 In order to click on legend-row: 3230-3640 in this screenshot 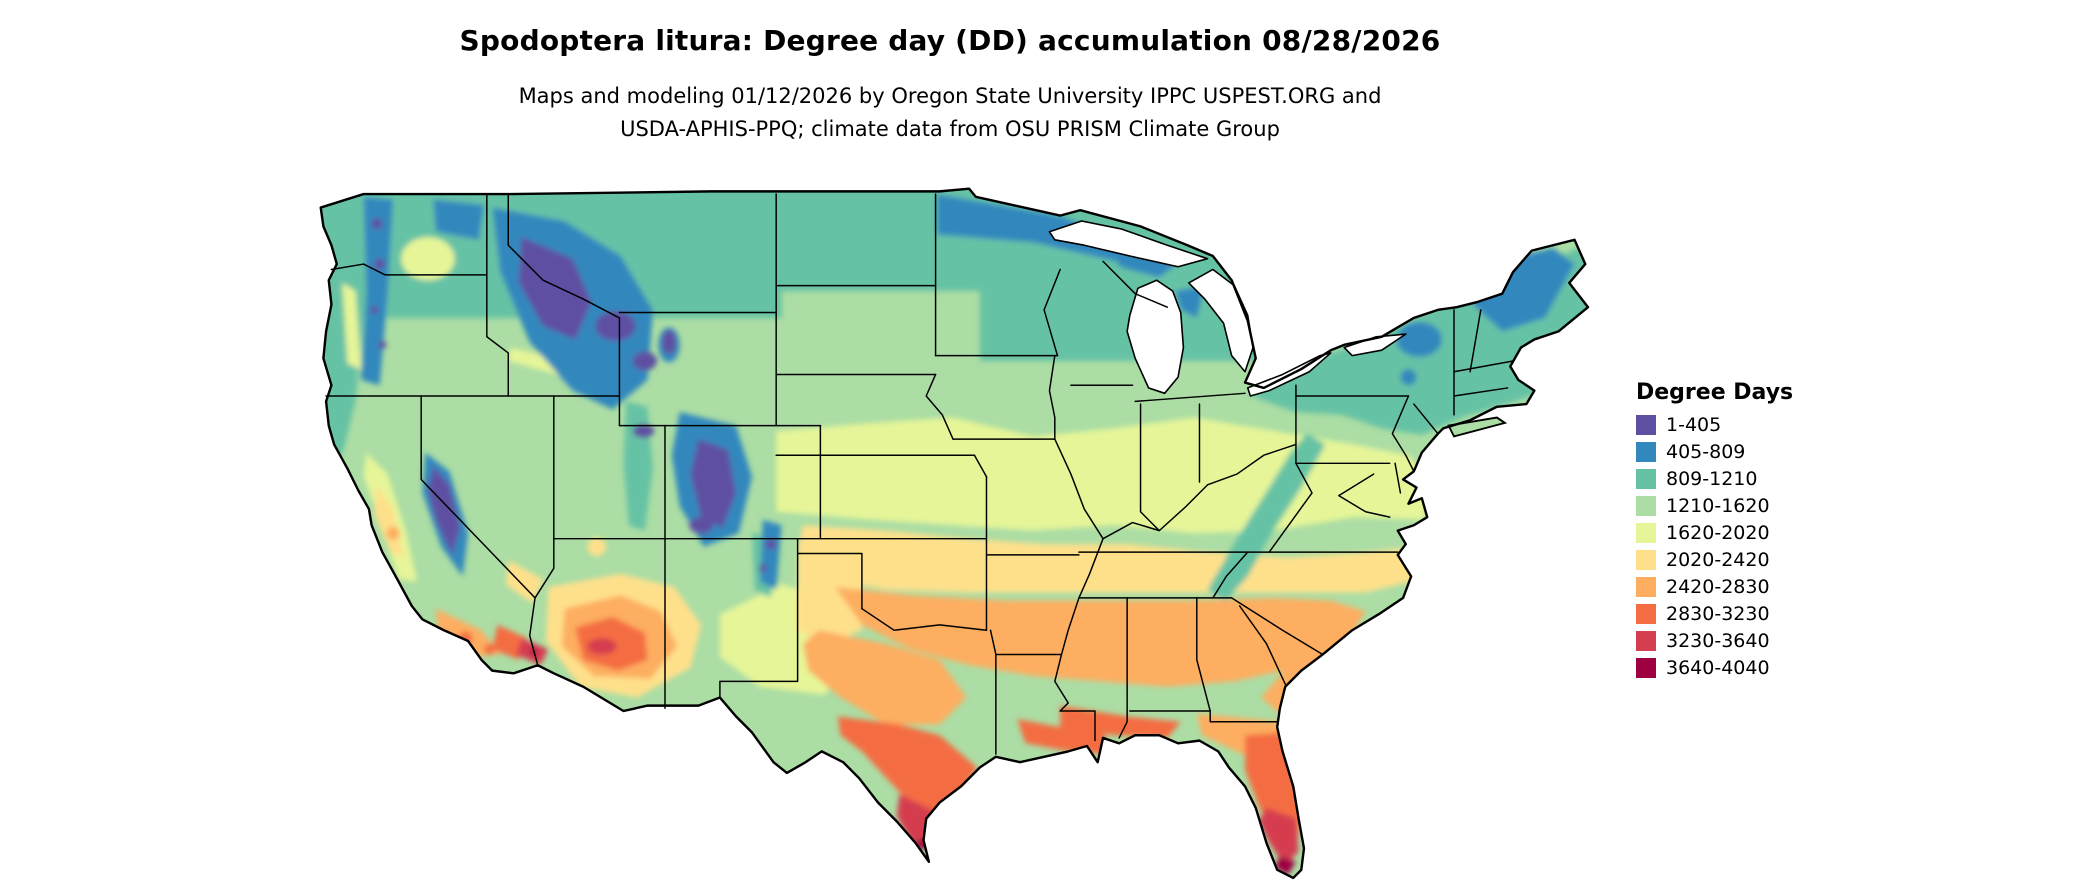, I will do `click(1746, 641)`.